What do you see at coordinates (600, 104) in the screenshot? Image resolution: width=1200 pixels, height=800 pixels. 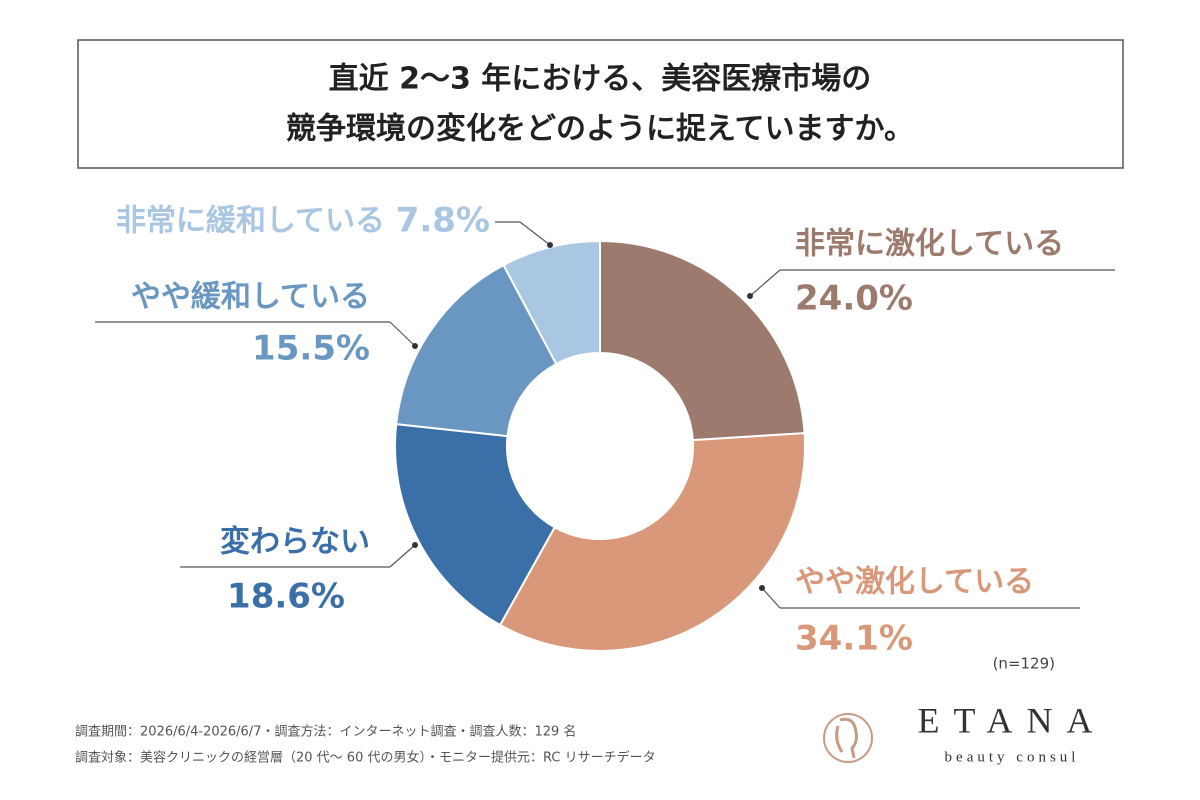 I see `title-box` at bounding box center [600, 104].